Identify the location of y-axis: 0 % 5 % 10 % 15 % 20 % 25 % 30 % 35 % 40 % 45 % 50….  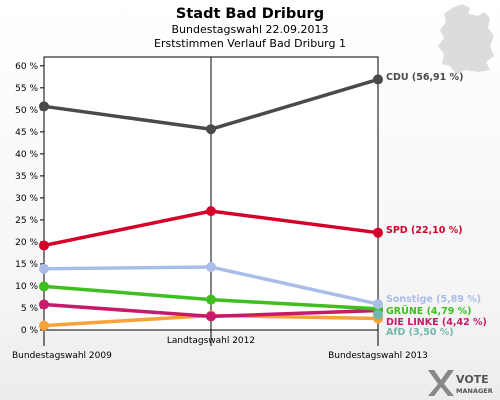
(29, 199).